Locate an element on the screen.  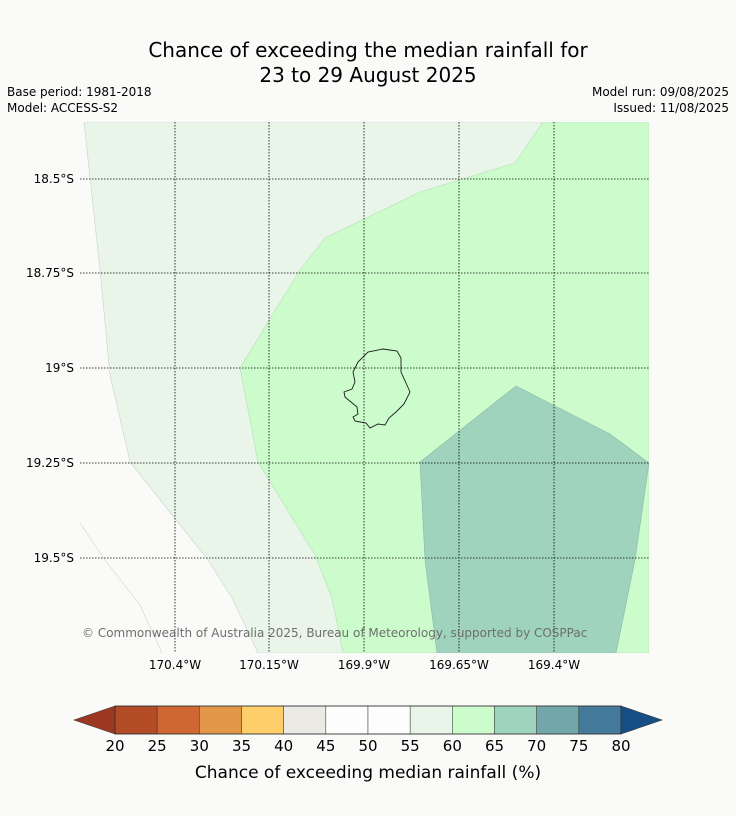
colorbar-tick-label: 30 is located at coordinates (199, 746).